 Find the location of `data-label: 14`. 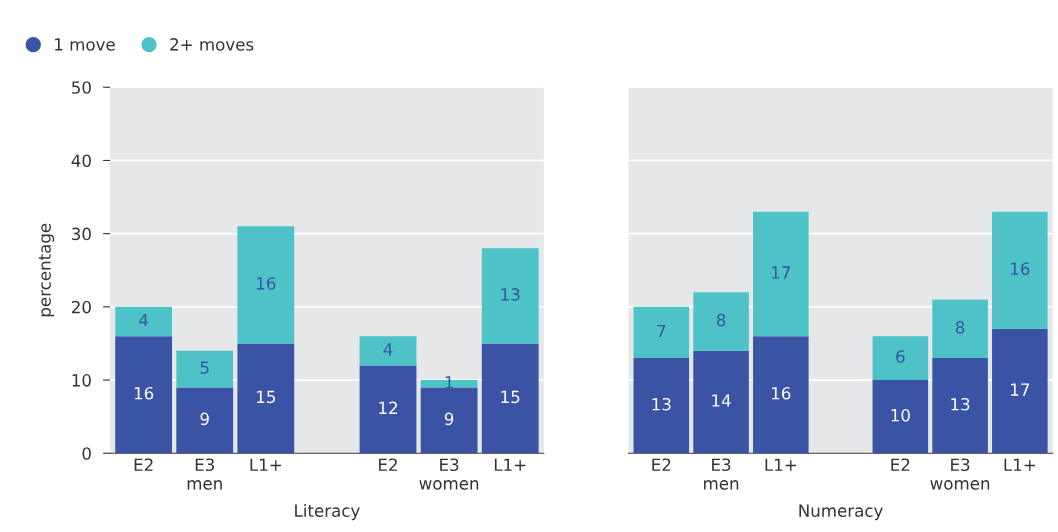

data-label: 14 is located at coordinates (721, 400).